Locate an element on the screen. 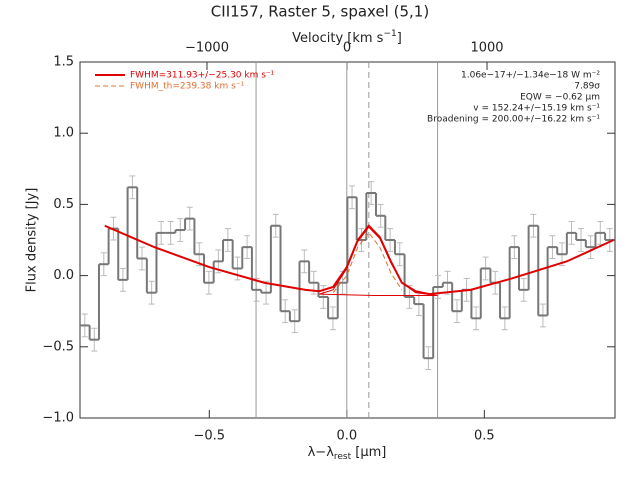  x2-axis-label: Velocity [km s−1] is located at coordinates (347, 37).